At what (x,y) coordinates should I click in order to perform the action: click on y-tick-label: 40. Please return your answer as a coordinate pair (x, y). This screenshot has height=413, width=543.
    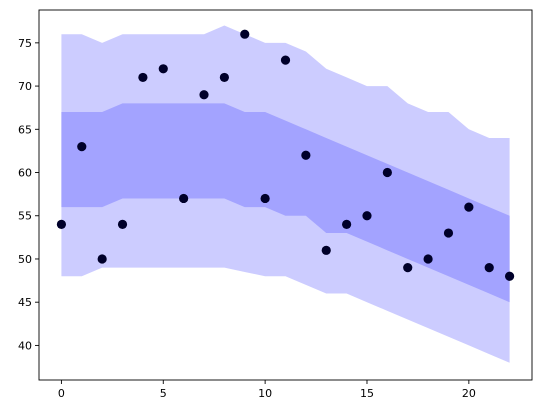
    Looking at the image, I should click on (25, 345).